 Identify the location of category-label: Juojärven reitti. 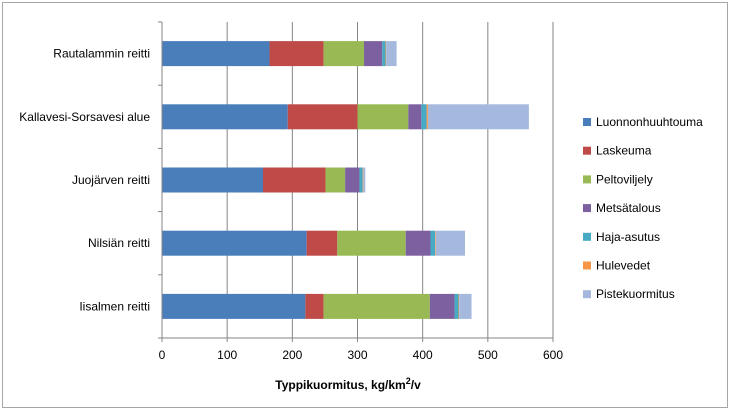
(111, 180).